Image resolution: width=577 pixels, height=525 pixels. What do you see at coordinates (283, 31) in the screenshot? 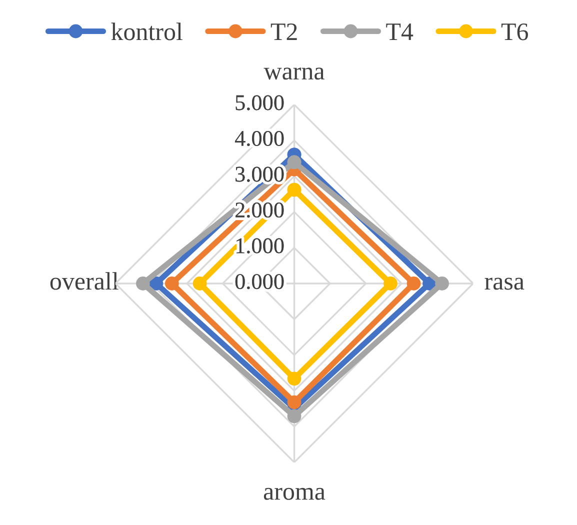
I see `legend-label: T2` at bounding box center [283, 31].